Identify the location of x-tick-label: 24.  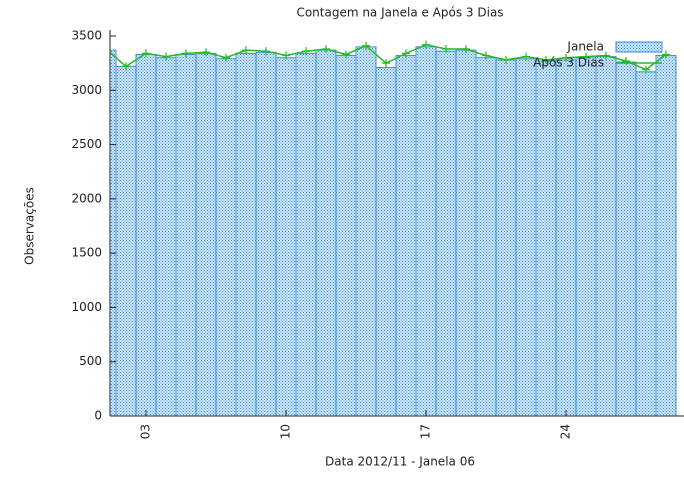
(566, 431).